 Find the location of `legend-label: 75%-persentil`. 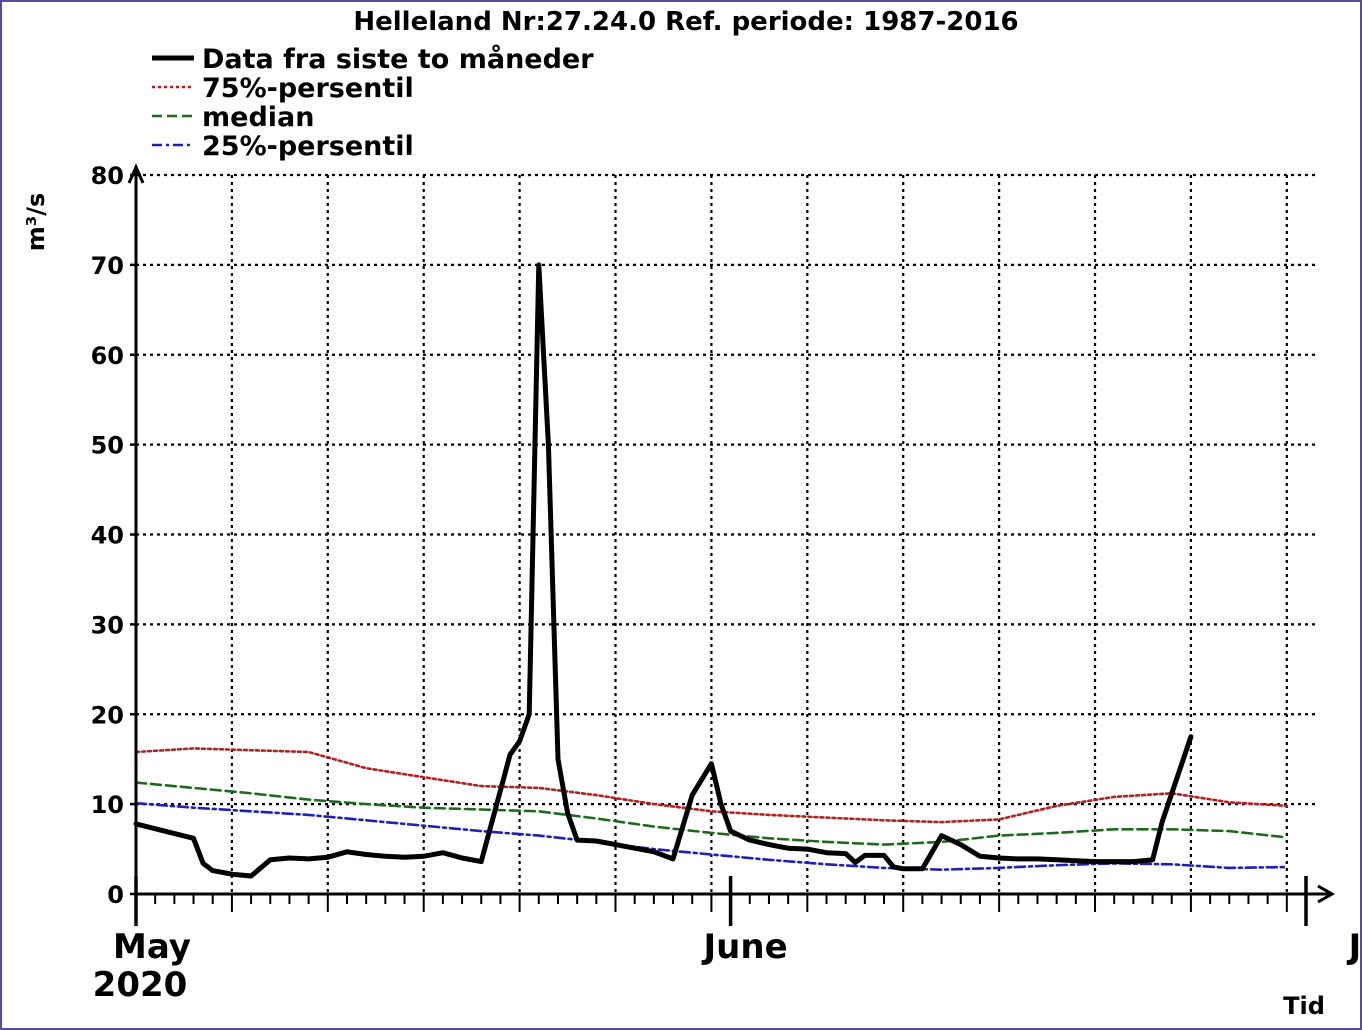

legend-label: 75%-persentil is located at coordinates (308, 88).